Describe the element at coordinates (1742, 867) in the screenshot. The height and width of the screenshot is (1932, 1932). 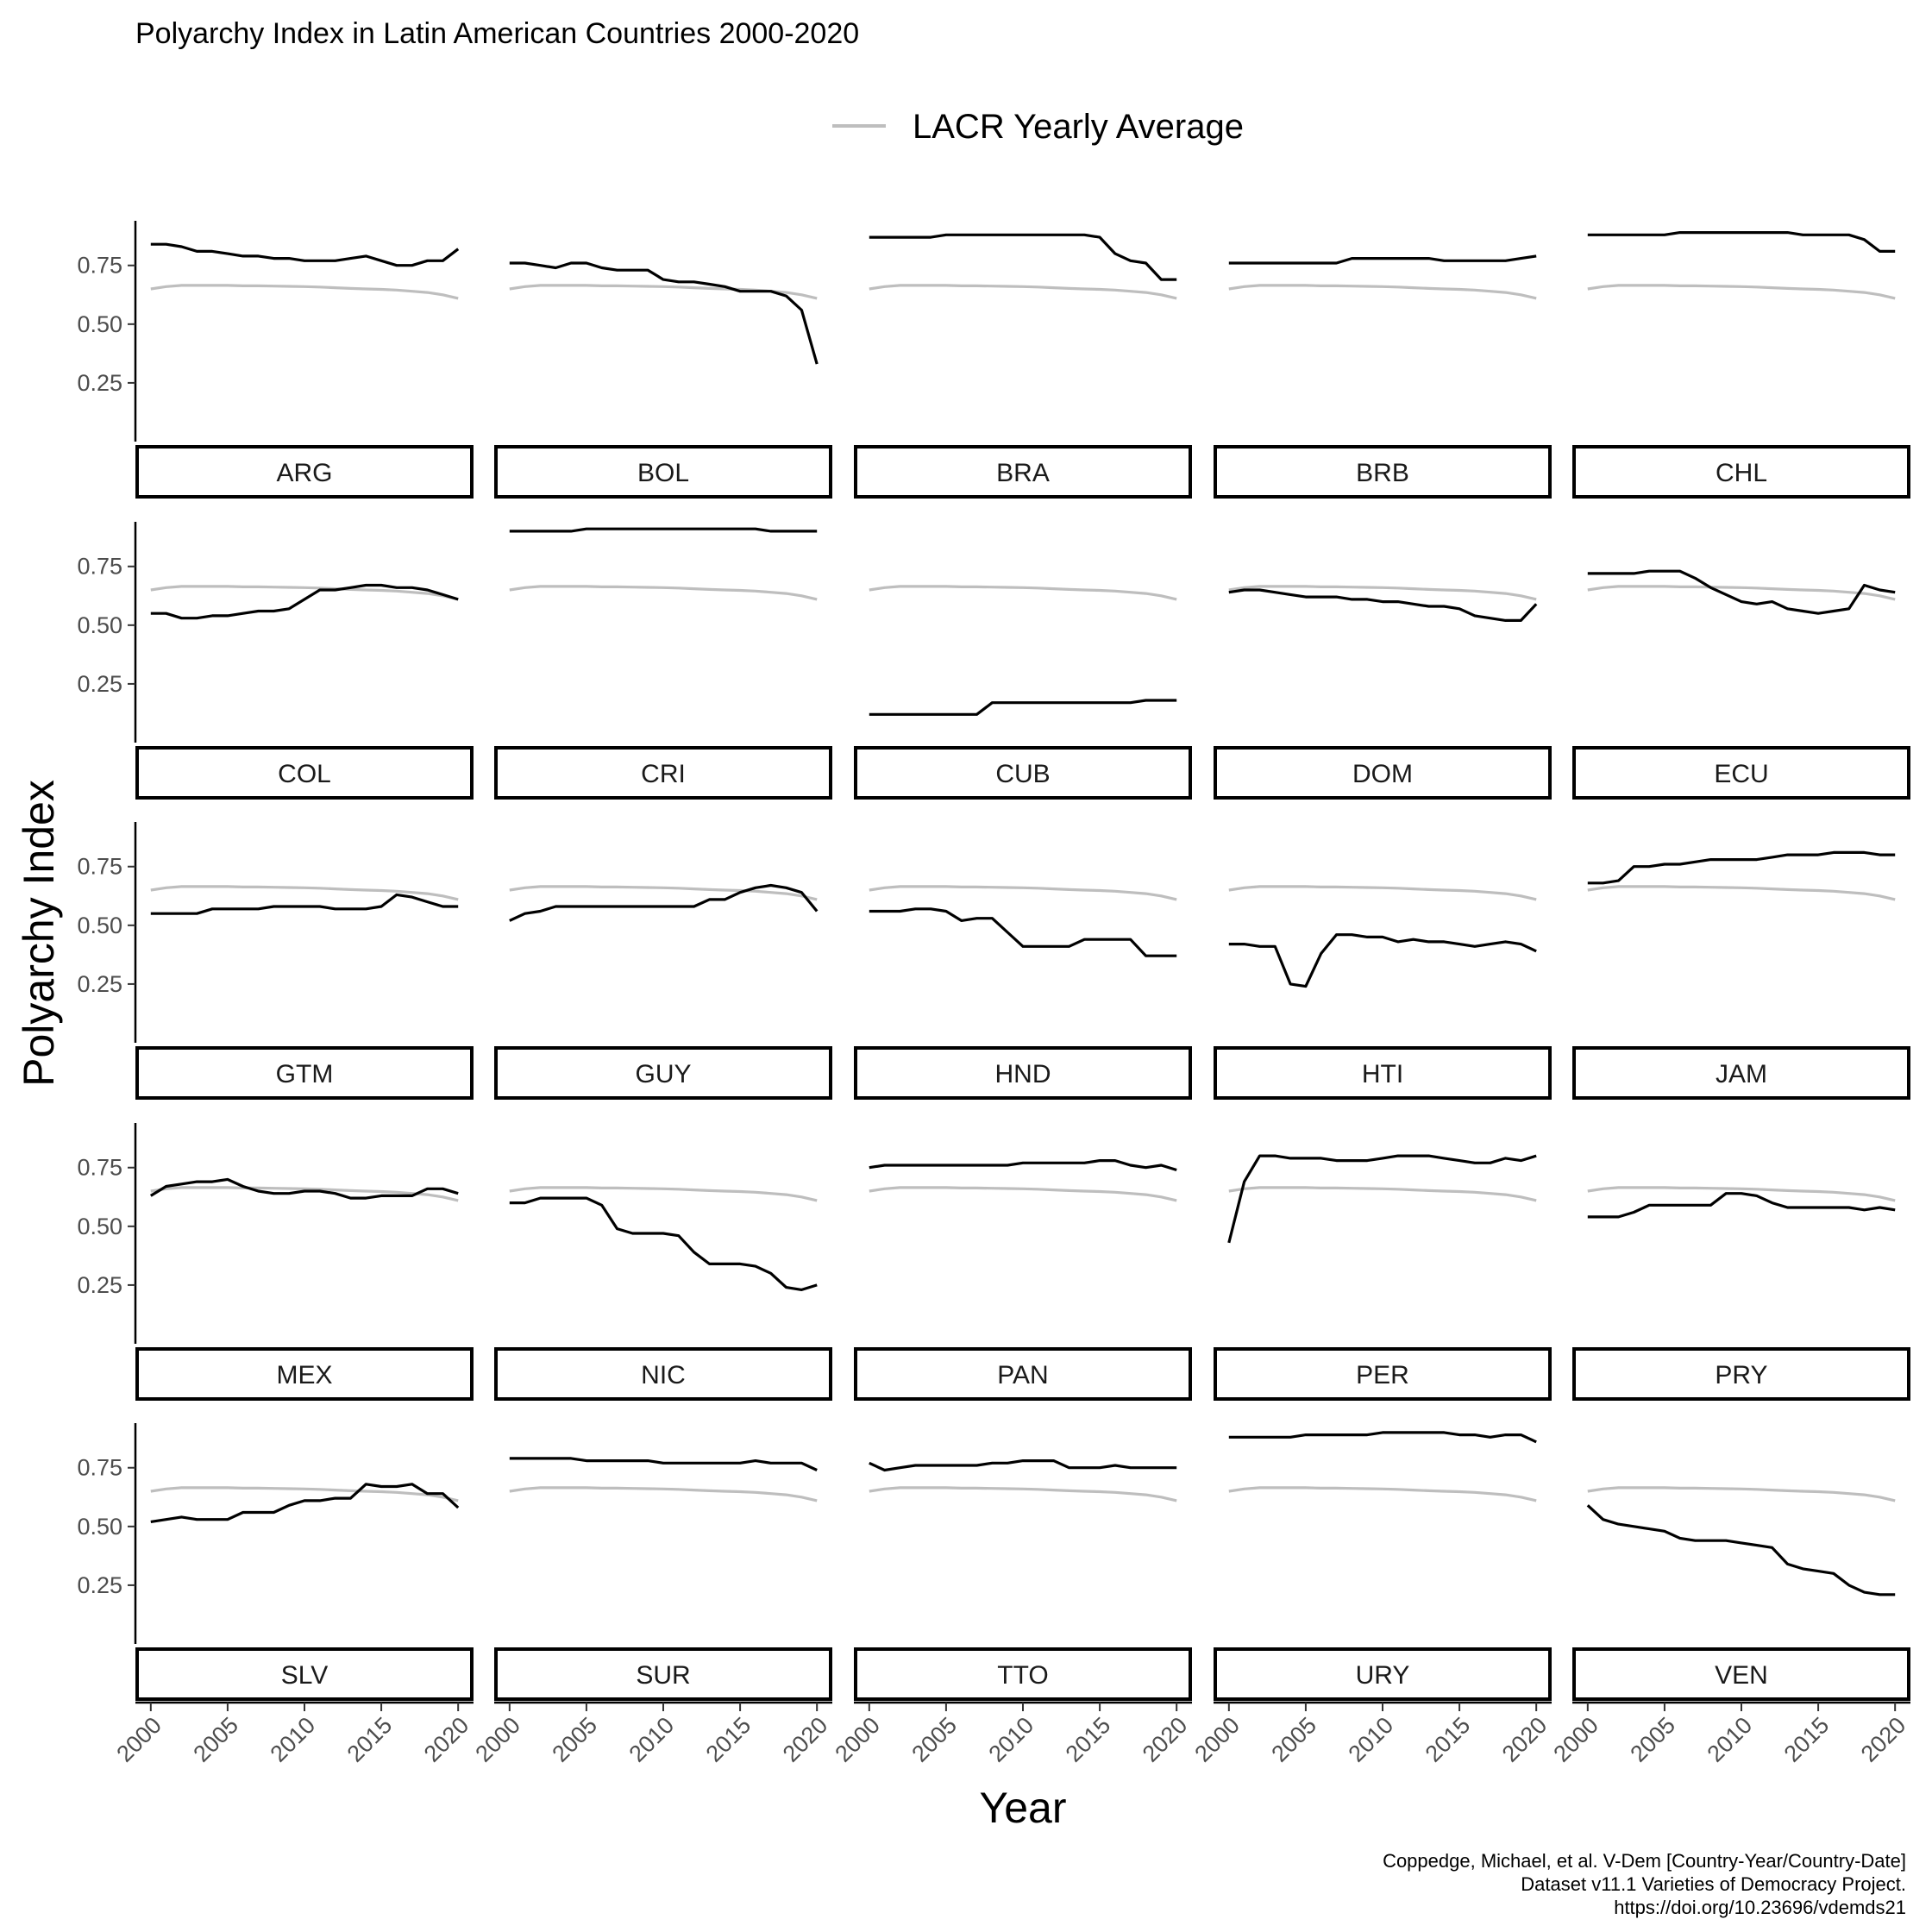
I see `series-line-jam` at that location.